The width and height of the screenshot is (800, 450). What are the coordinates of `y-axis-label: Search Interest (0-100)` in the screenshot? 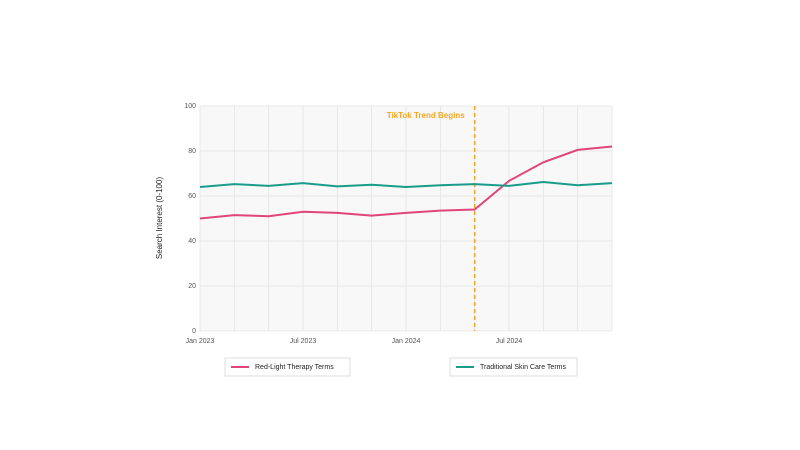 It's located at (159, 218).